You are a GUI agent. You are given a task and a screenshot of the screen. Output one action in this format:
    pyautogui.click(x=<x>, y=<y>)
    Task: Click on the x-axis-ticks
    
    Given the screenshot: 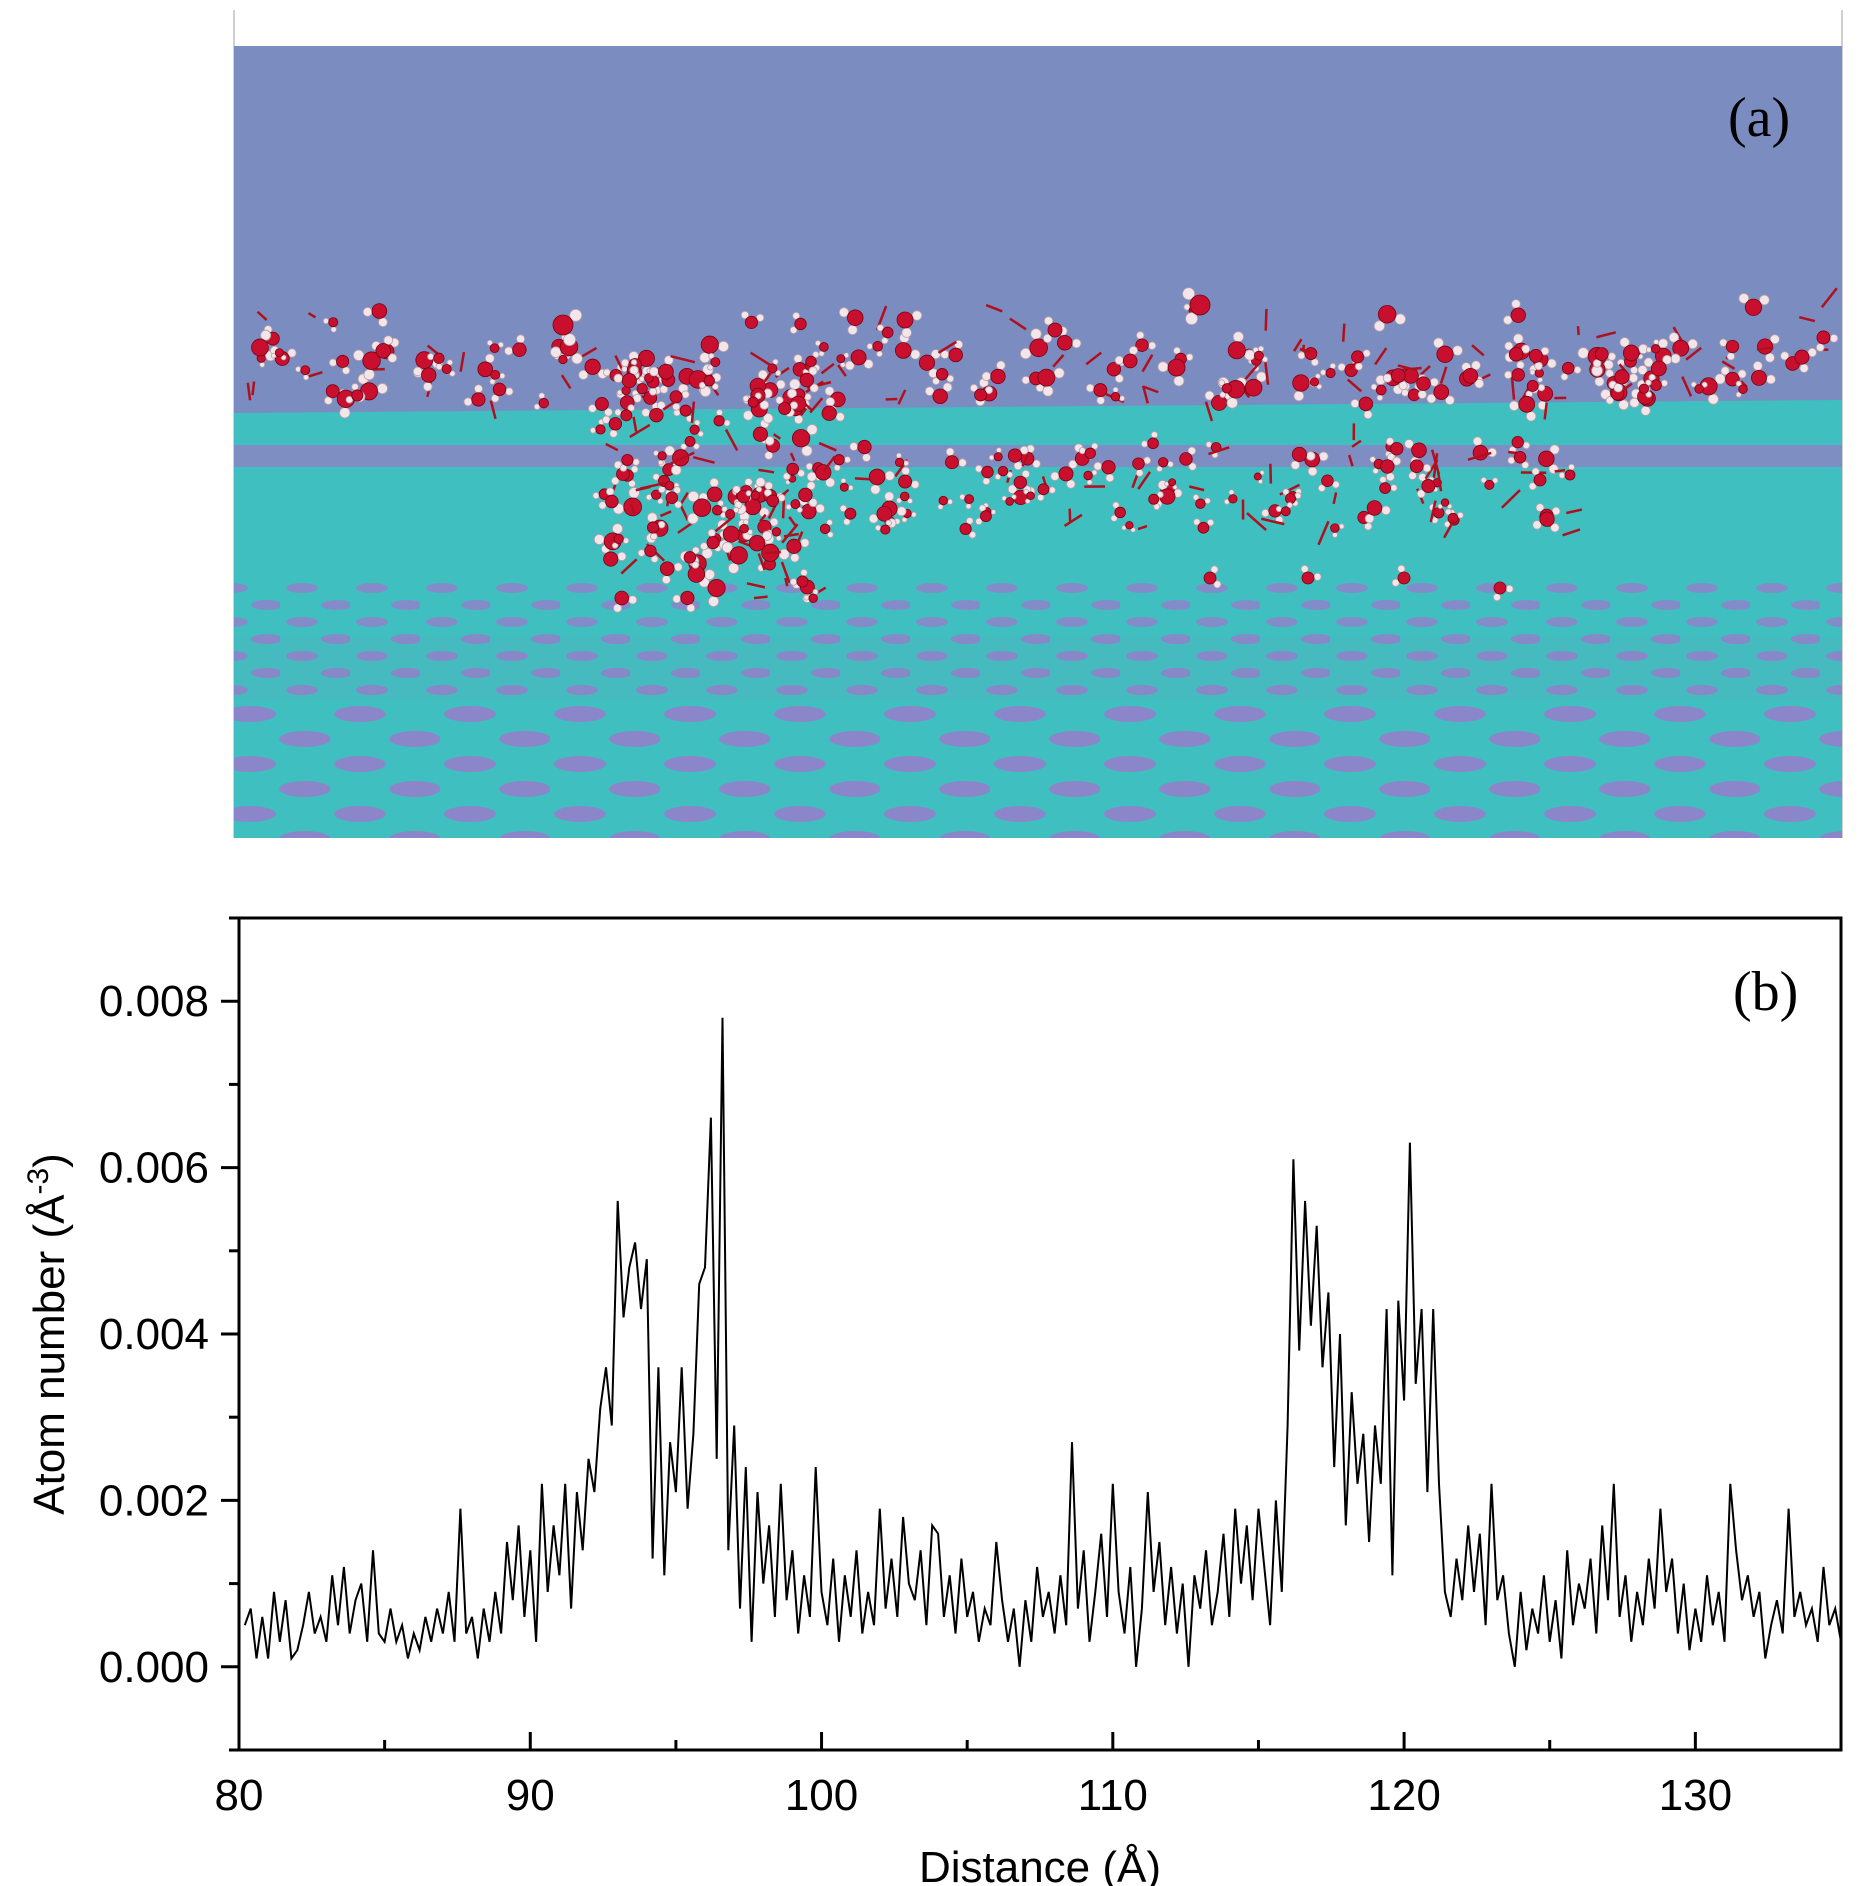 What is the action you would take?
    pyautogui.click(x=1040, y=1741)
    